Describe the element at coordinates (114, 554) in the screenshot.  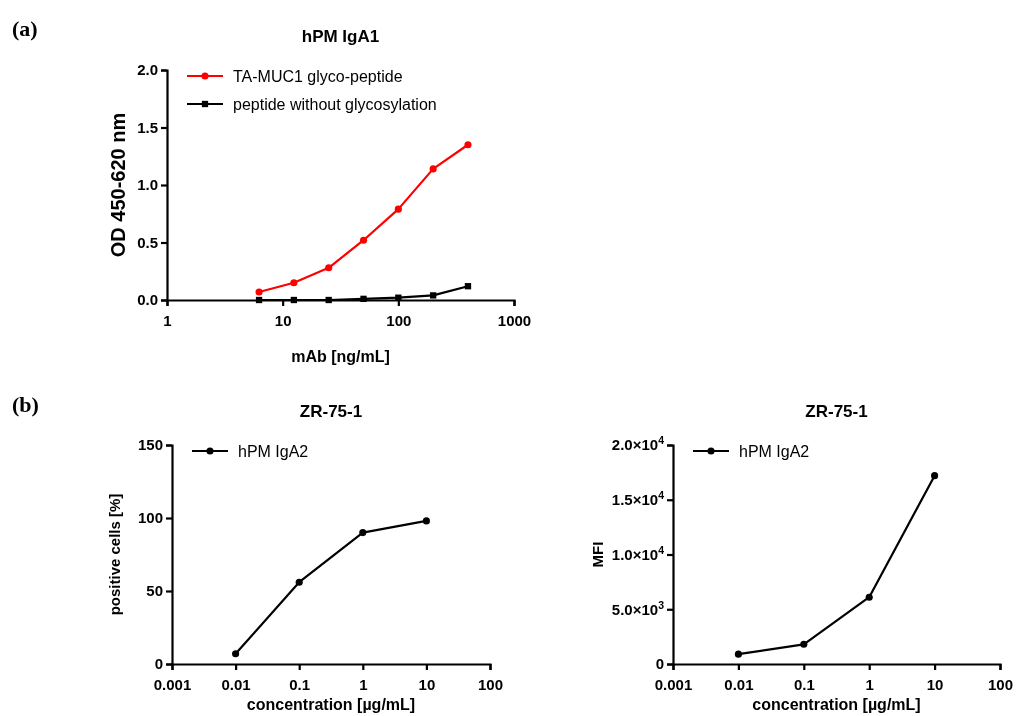
I see `y-axis-title: positive cells [%]` at that location.